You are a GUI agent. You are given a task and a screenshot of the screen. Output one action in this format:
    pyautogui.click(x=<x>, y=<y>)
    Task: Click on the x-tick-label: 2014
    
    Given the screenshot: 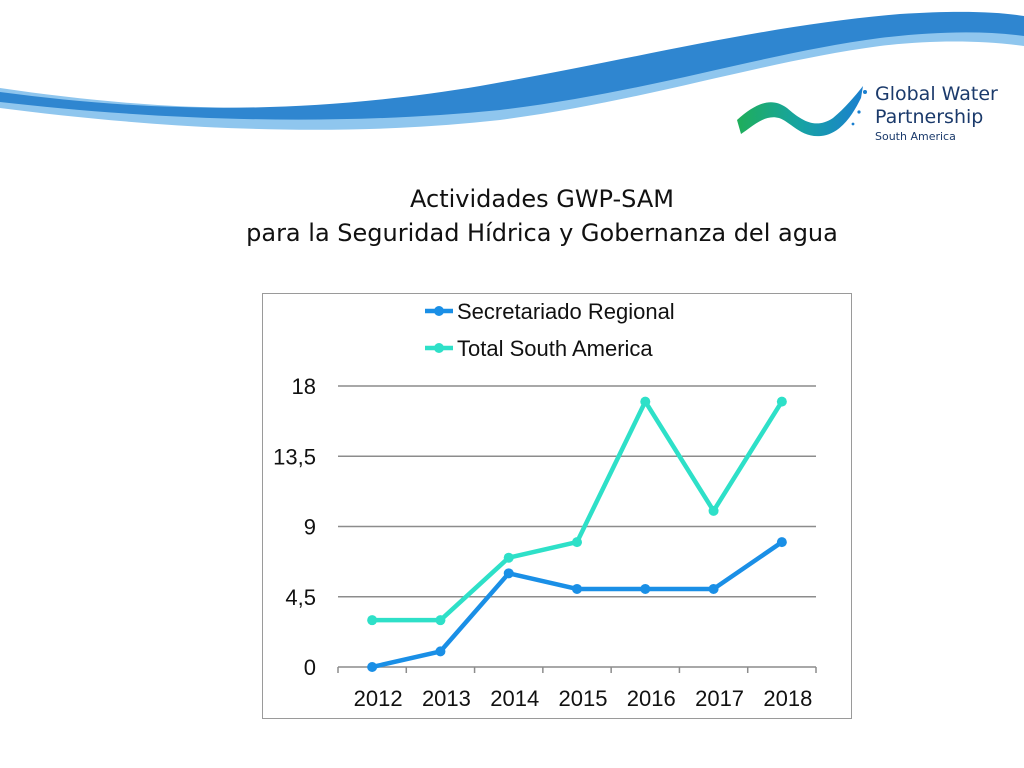 What is the action you would take?
    pyautogui.click(x=514, y=698)
    